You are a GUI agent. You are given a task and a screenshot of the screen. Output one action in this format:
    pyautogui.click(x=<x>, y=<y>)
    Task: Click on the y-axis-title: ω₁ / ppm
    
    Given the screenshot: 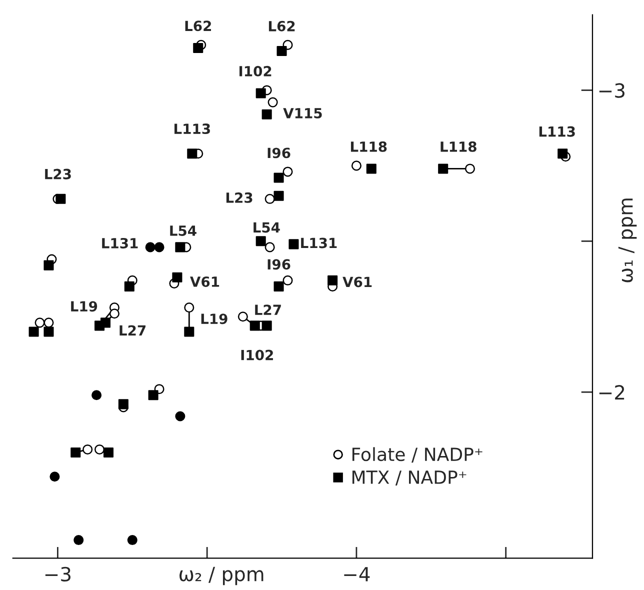 What is the action you would take?
    pyautogui.click(x=627, y=240)
    